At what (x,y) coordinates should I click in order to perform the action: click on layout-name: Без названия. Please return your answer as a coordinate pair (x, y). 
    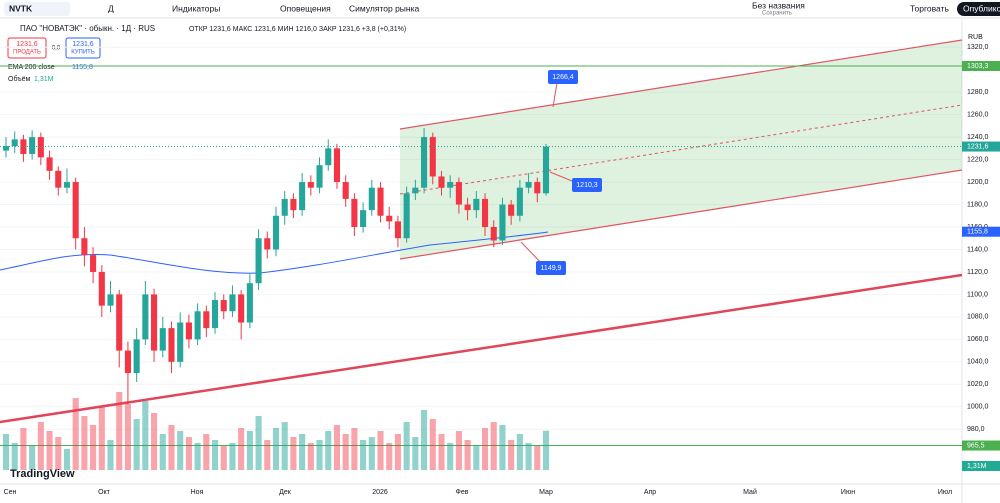
    Looking at the image, I should click on (778, 5).